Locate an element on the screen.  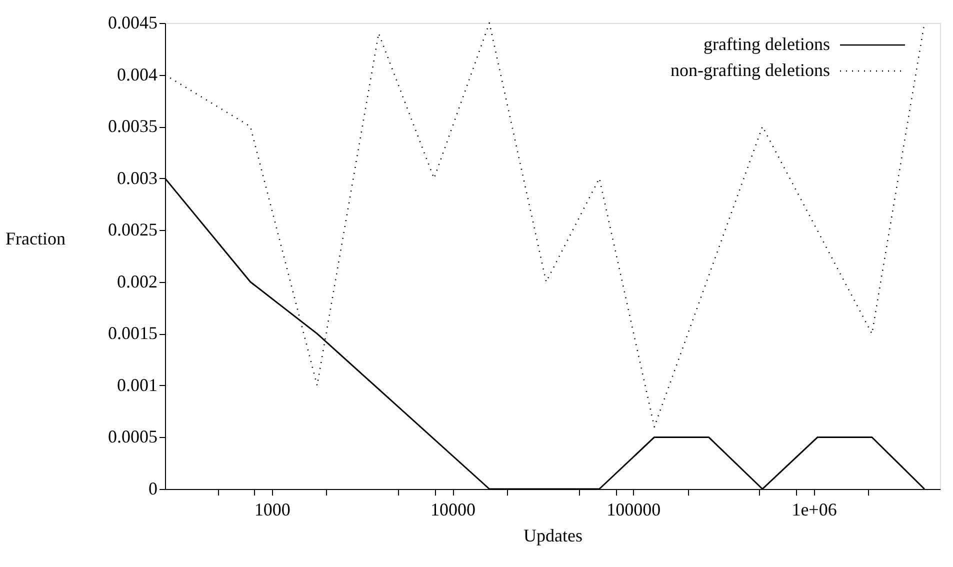
x-tick-label: 10000 is located at coordinates (453, 510).